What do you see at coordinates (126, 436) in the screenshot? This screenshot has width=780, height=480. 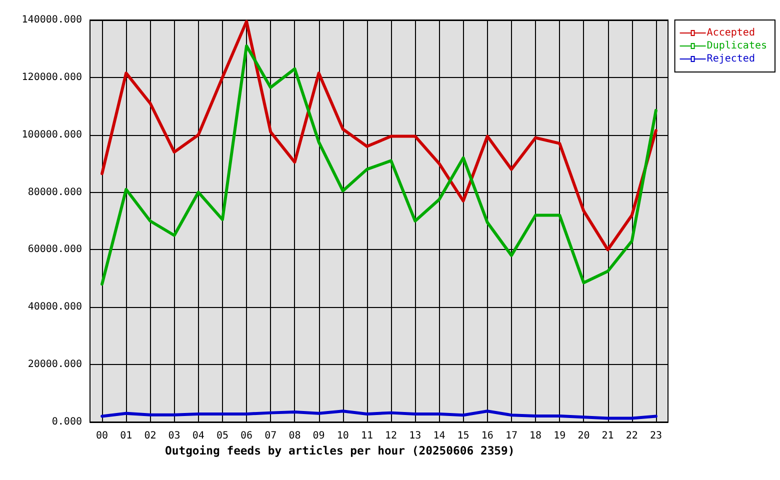 I see `x-tick-label: 01` at bounding box center [126, 436].